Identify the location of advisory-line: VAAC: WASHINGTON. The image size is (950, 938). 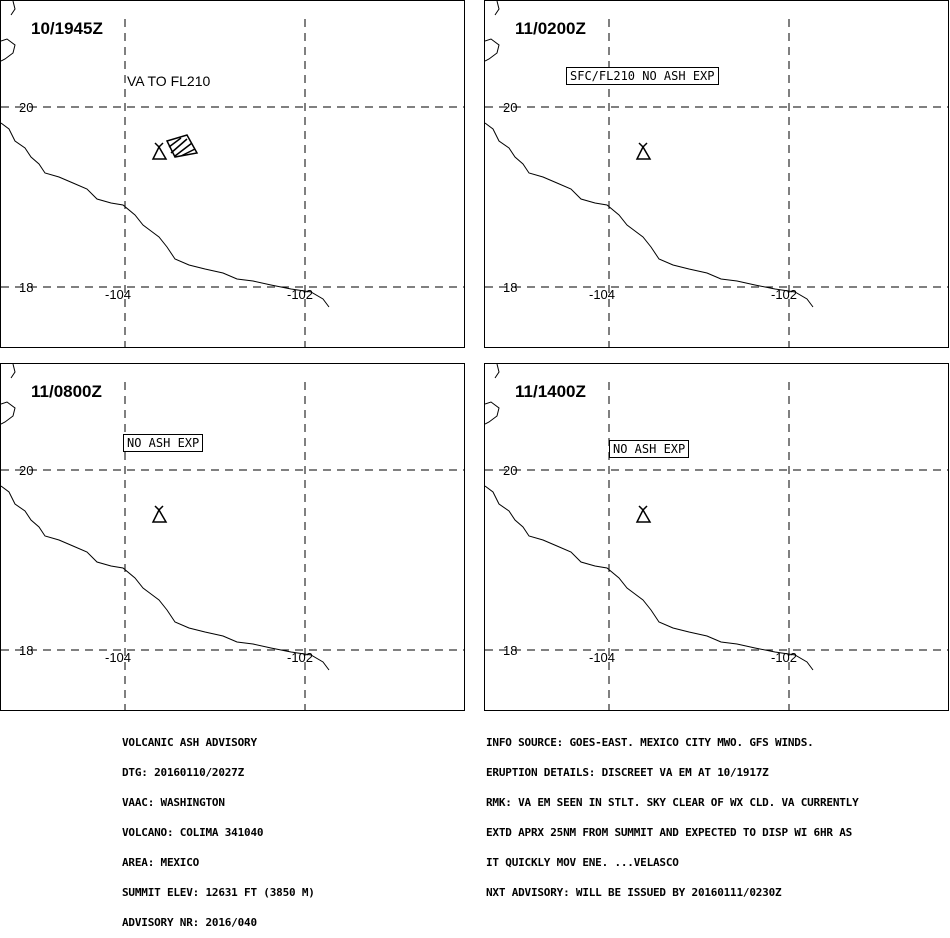
(173, 802).